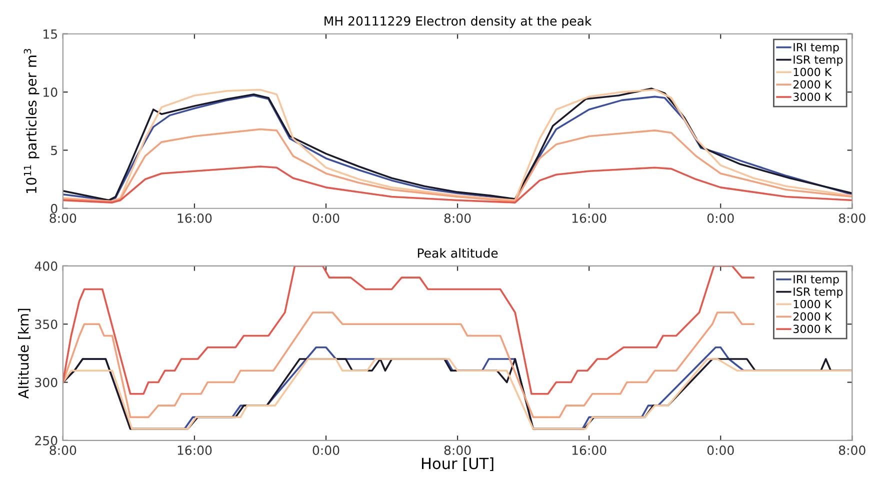 The width and height of the screenshot is (874, 484). What do you see at coordinates (458, 253) in the screenshot?
I see `chart-title: Peak altitude` at bounding box center [458, 253].